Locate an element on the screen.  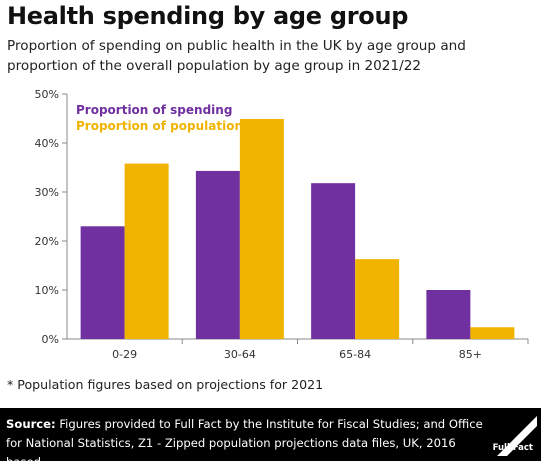
legend-label: Proportion of spending is located at coordinates (154, 110).